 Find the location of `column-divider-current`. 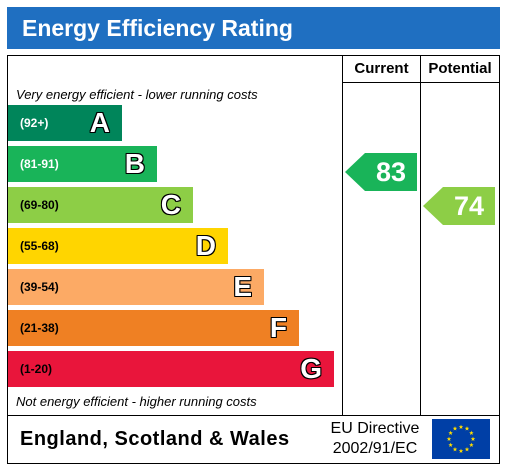

column-divider-current is located at coordinates (342, 235).